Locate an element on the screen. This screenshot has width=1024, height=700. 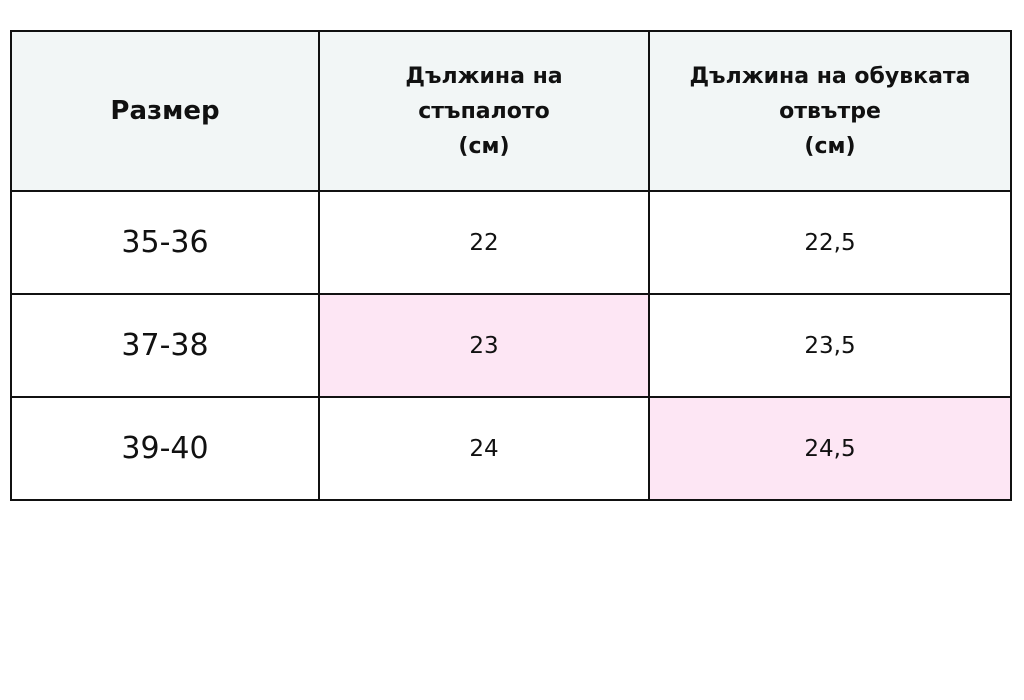
header-cell: Размер is located at coordinates (165, 111).